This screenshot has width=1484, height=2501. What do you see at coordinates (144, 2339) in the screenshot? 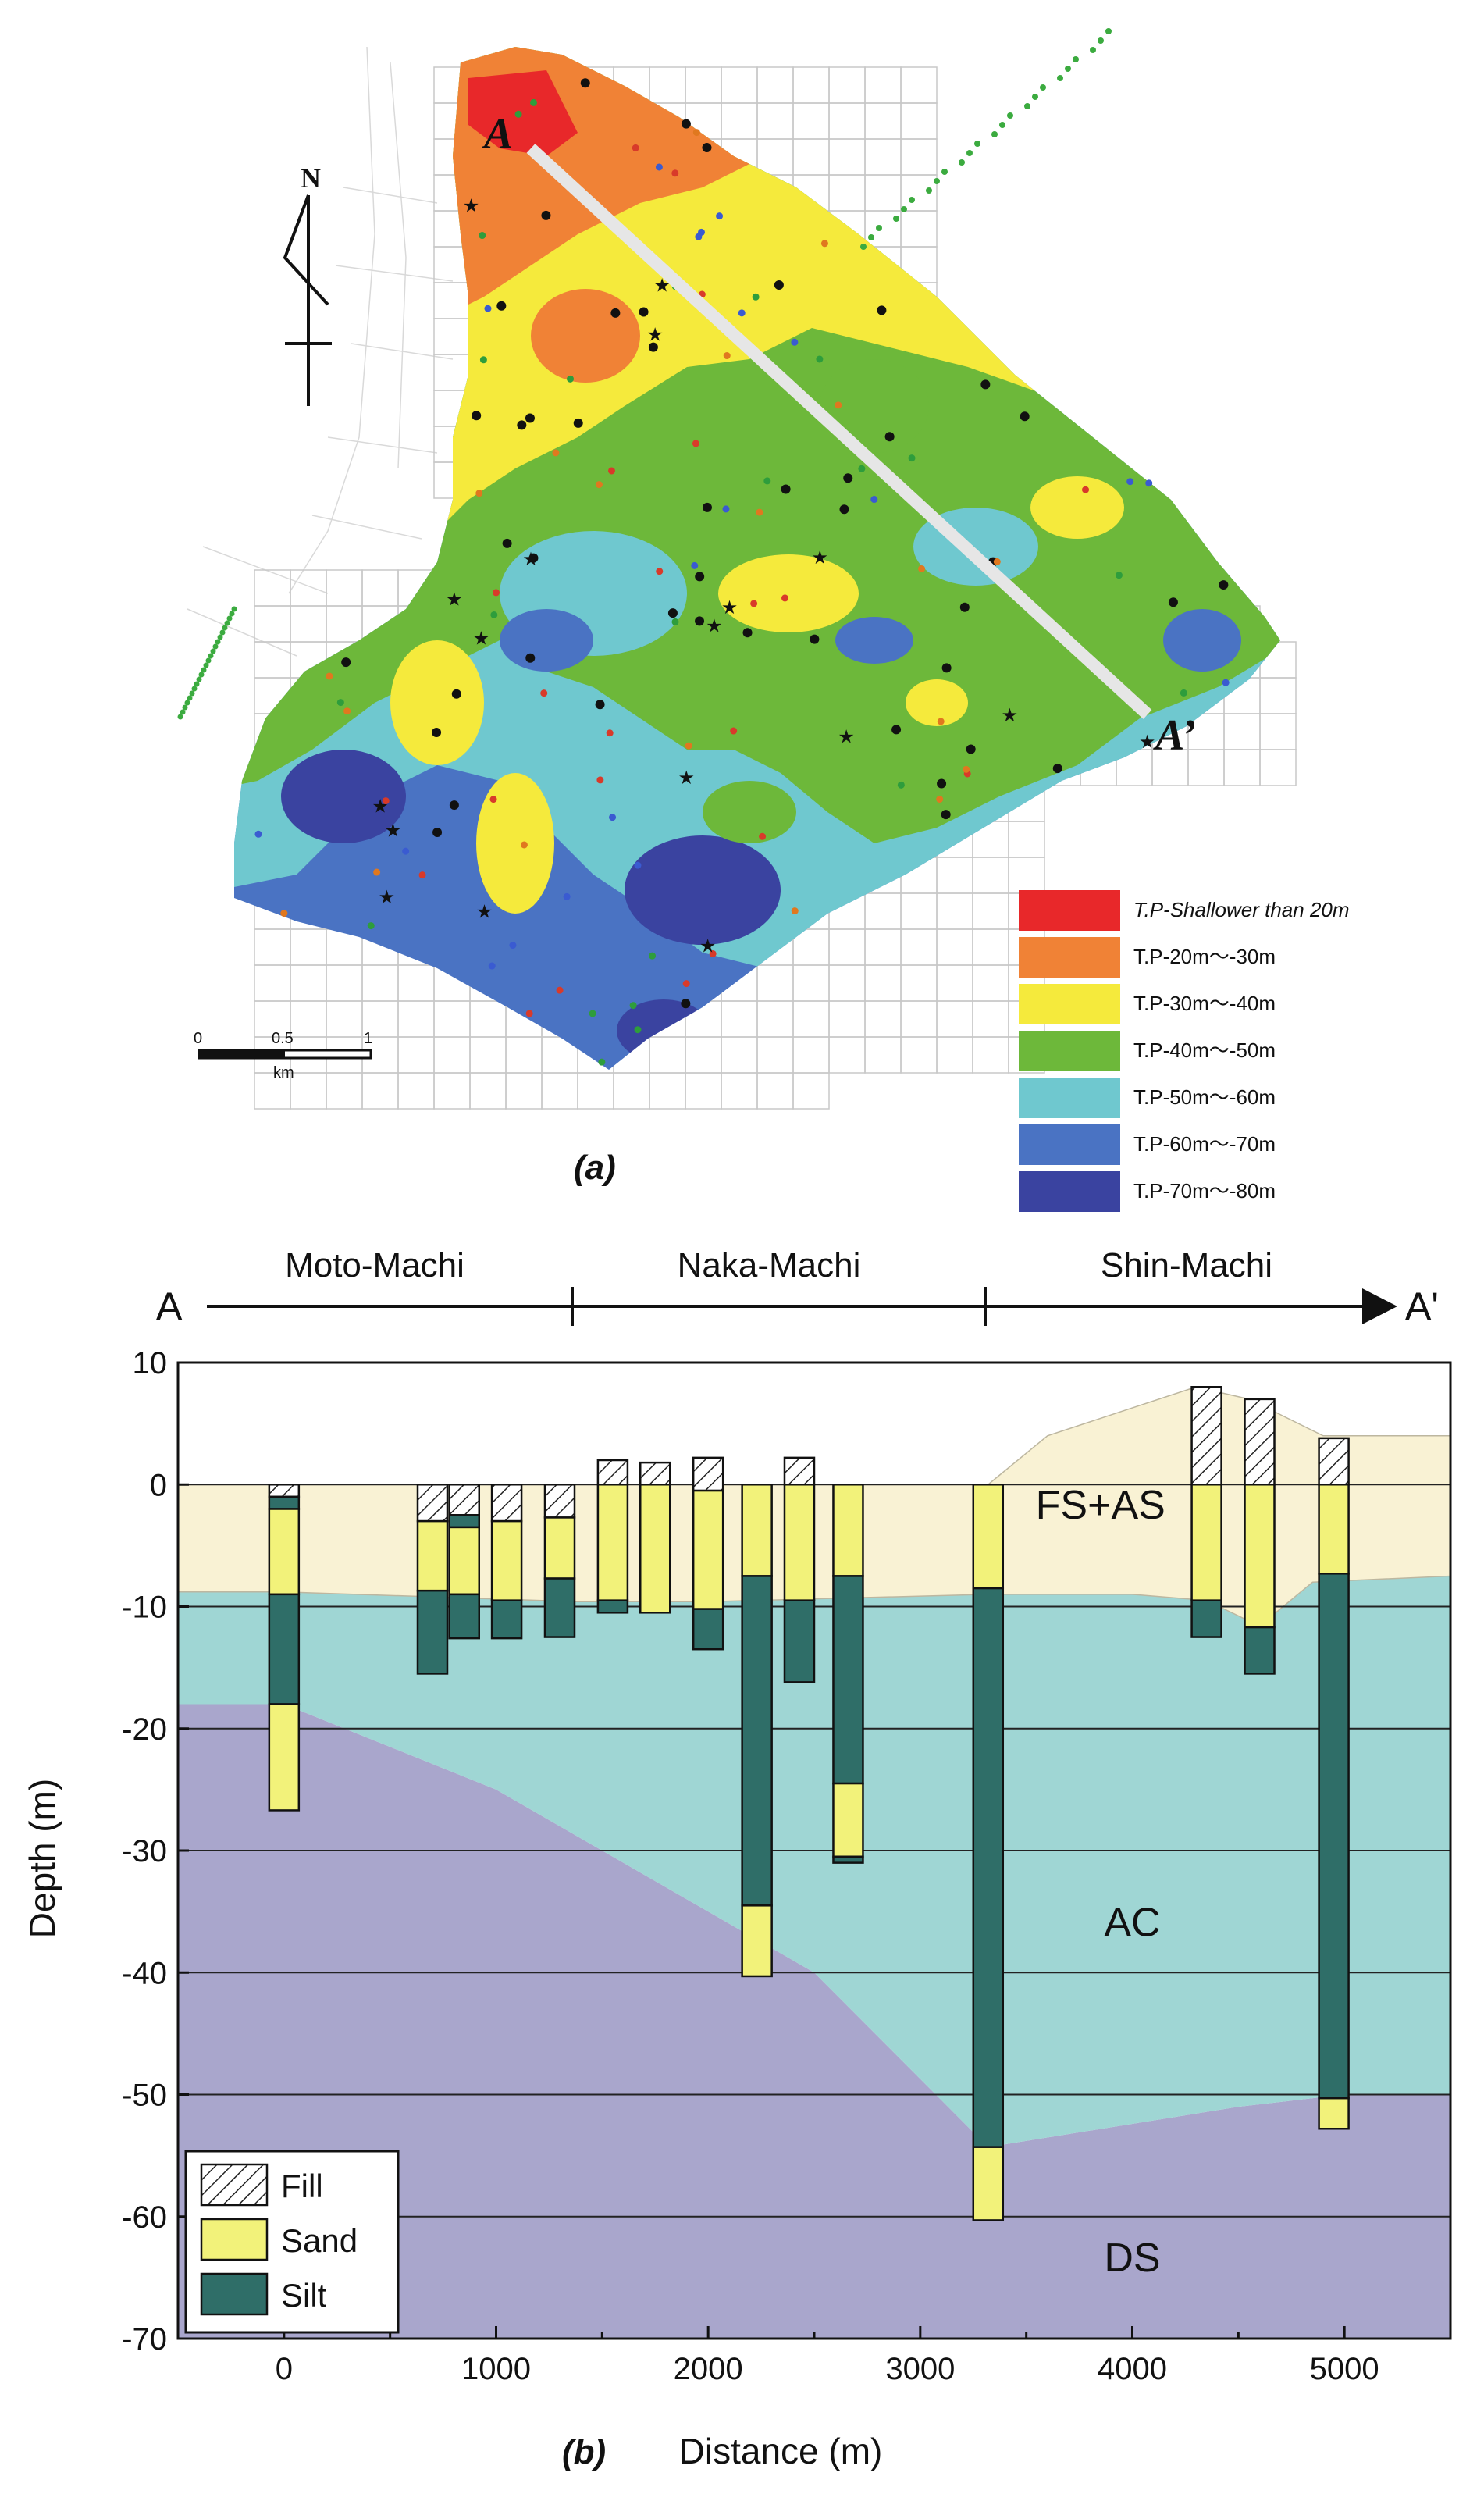
I see `y-tick-label: -70` at bounding box center [144, 2339].